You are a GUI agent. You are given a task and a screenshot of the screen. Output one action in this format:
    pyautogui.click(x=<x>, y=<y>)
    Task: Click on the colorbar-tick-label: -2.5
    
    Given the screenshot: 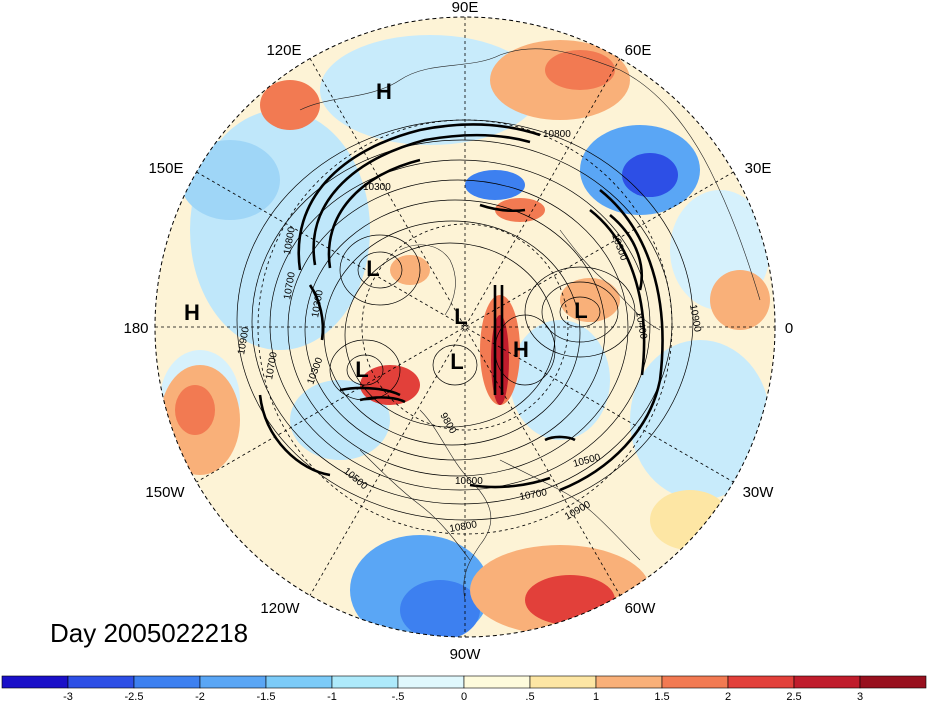 What is the action you would take?
    pyautogui.click(x=134, y=696)
    